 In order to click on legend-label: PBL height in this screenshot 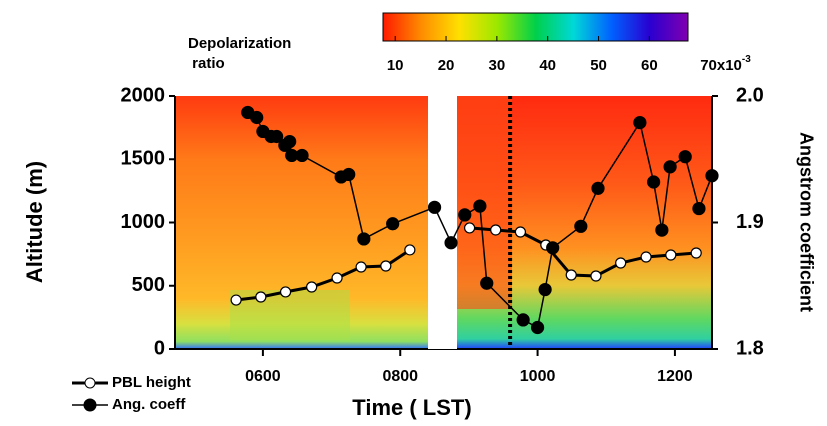, I will do `click(151, 382)`.